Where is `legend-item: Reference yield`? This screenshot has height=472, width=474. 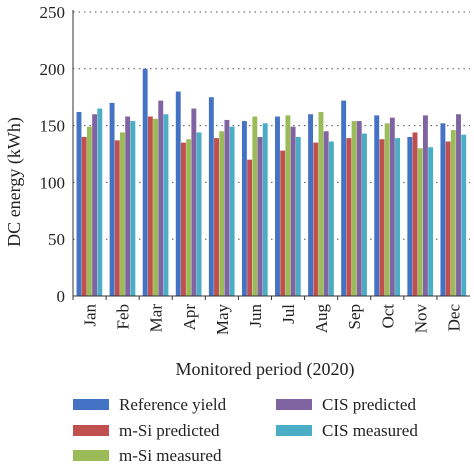
legend-item: Reference yield is located at coordinates (150, 404).